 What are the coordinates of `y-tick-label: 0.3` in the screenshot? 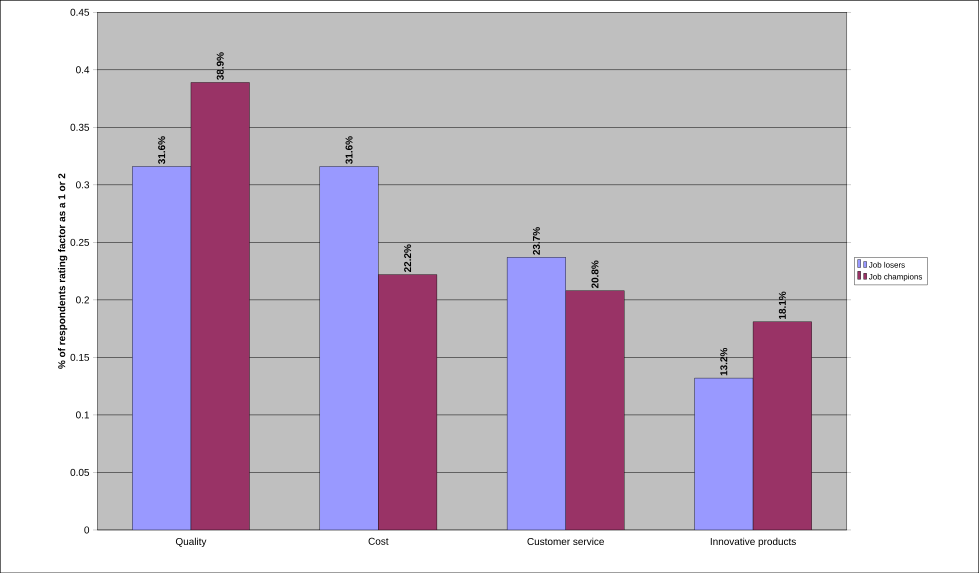 It's located at (83, 184).